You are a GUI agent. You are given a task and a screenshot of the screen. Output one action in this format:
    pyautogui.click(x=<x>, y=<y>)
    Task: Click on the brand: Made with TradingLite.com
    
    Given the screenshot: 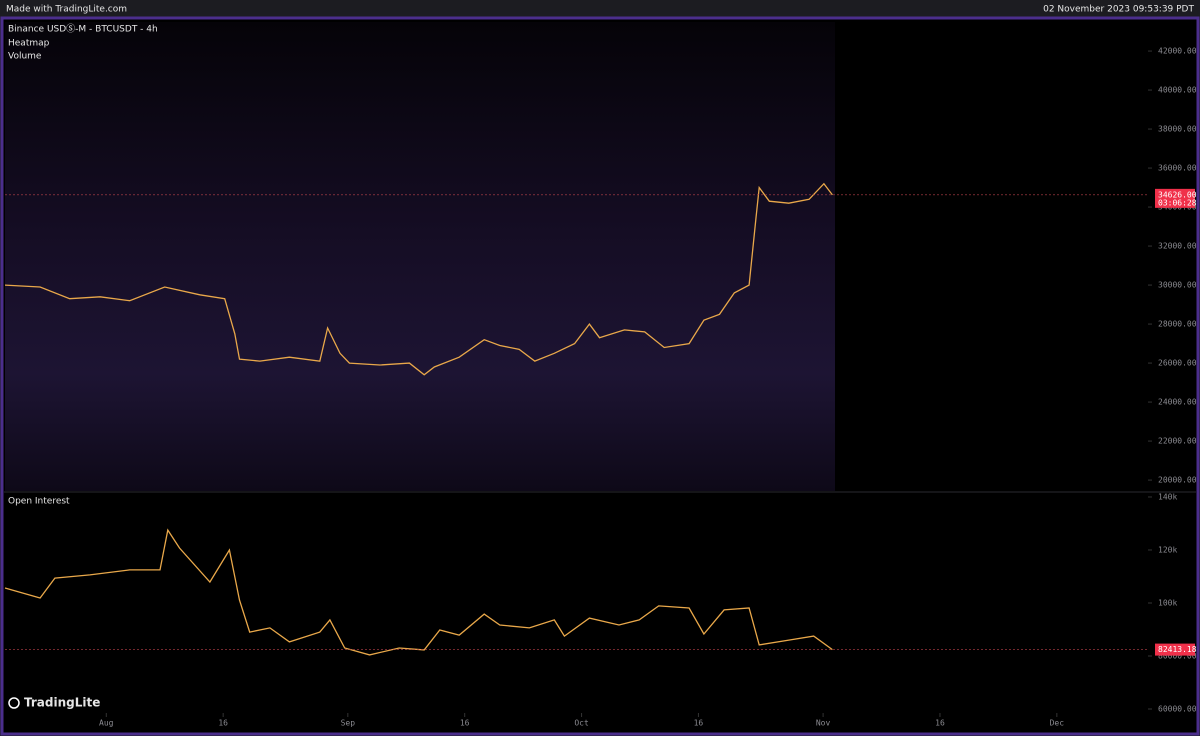 What is the action you would take?
    pyautogui.click(x=66, y=10)
    